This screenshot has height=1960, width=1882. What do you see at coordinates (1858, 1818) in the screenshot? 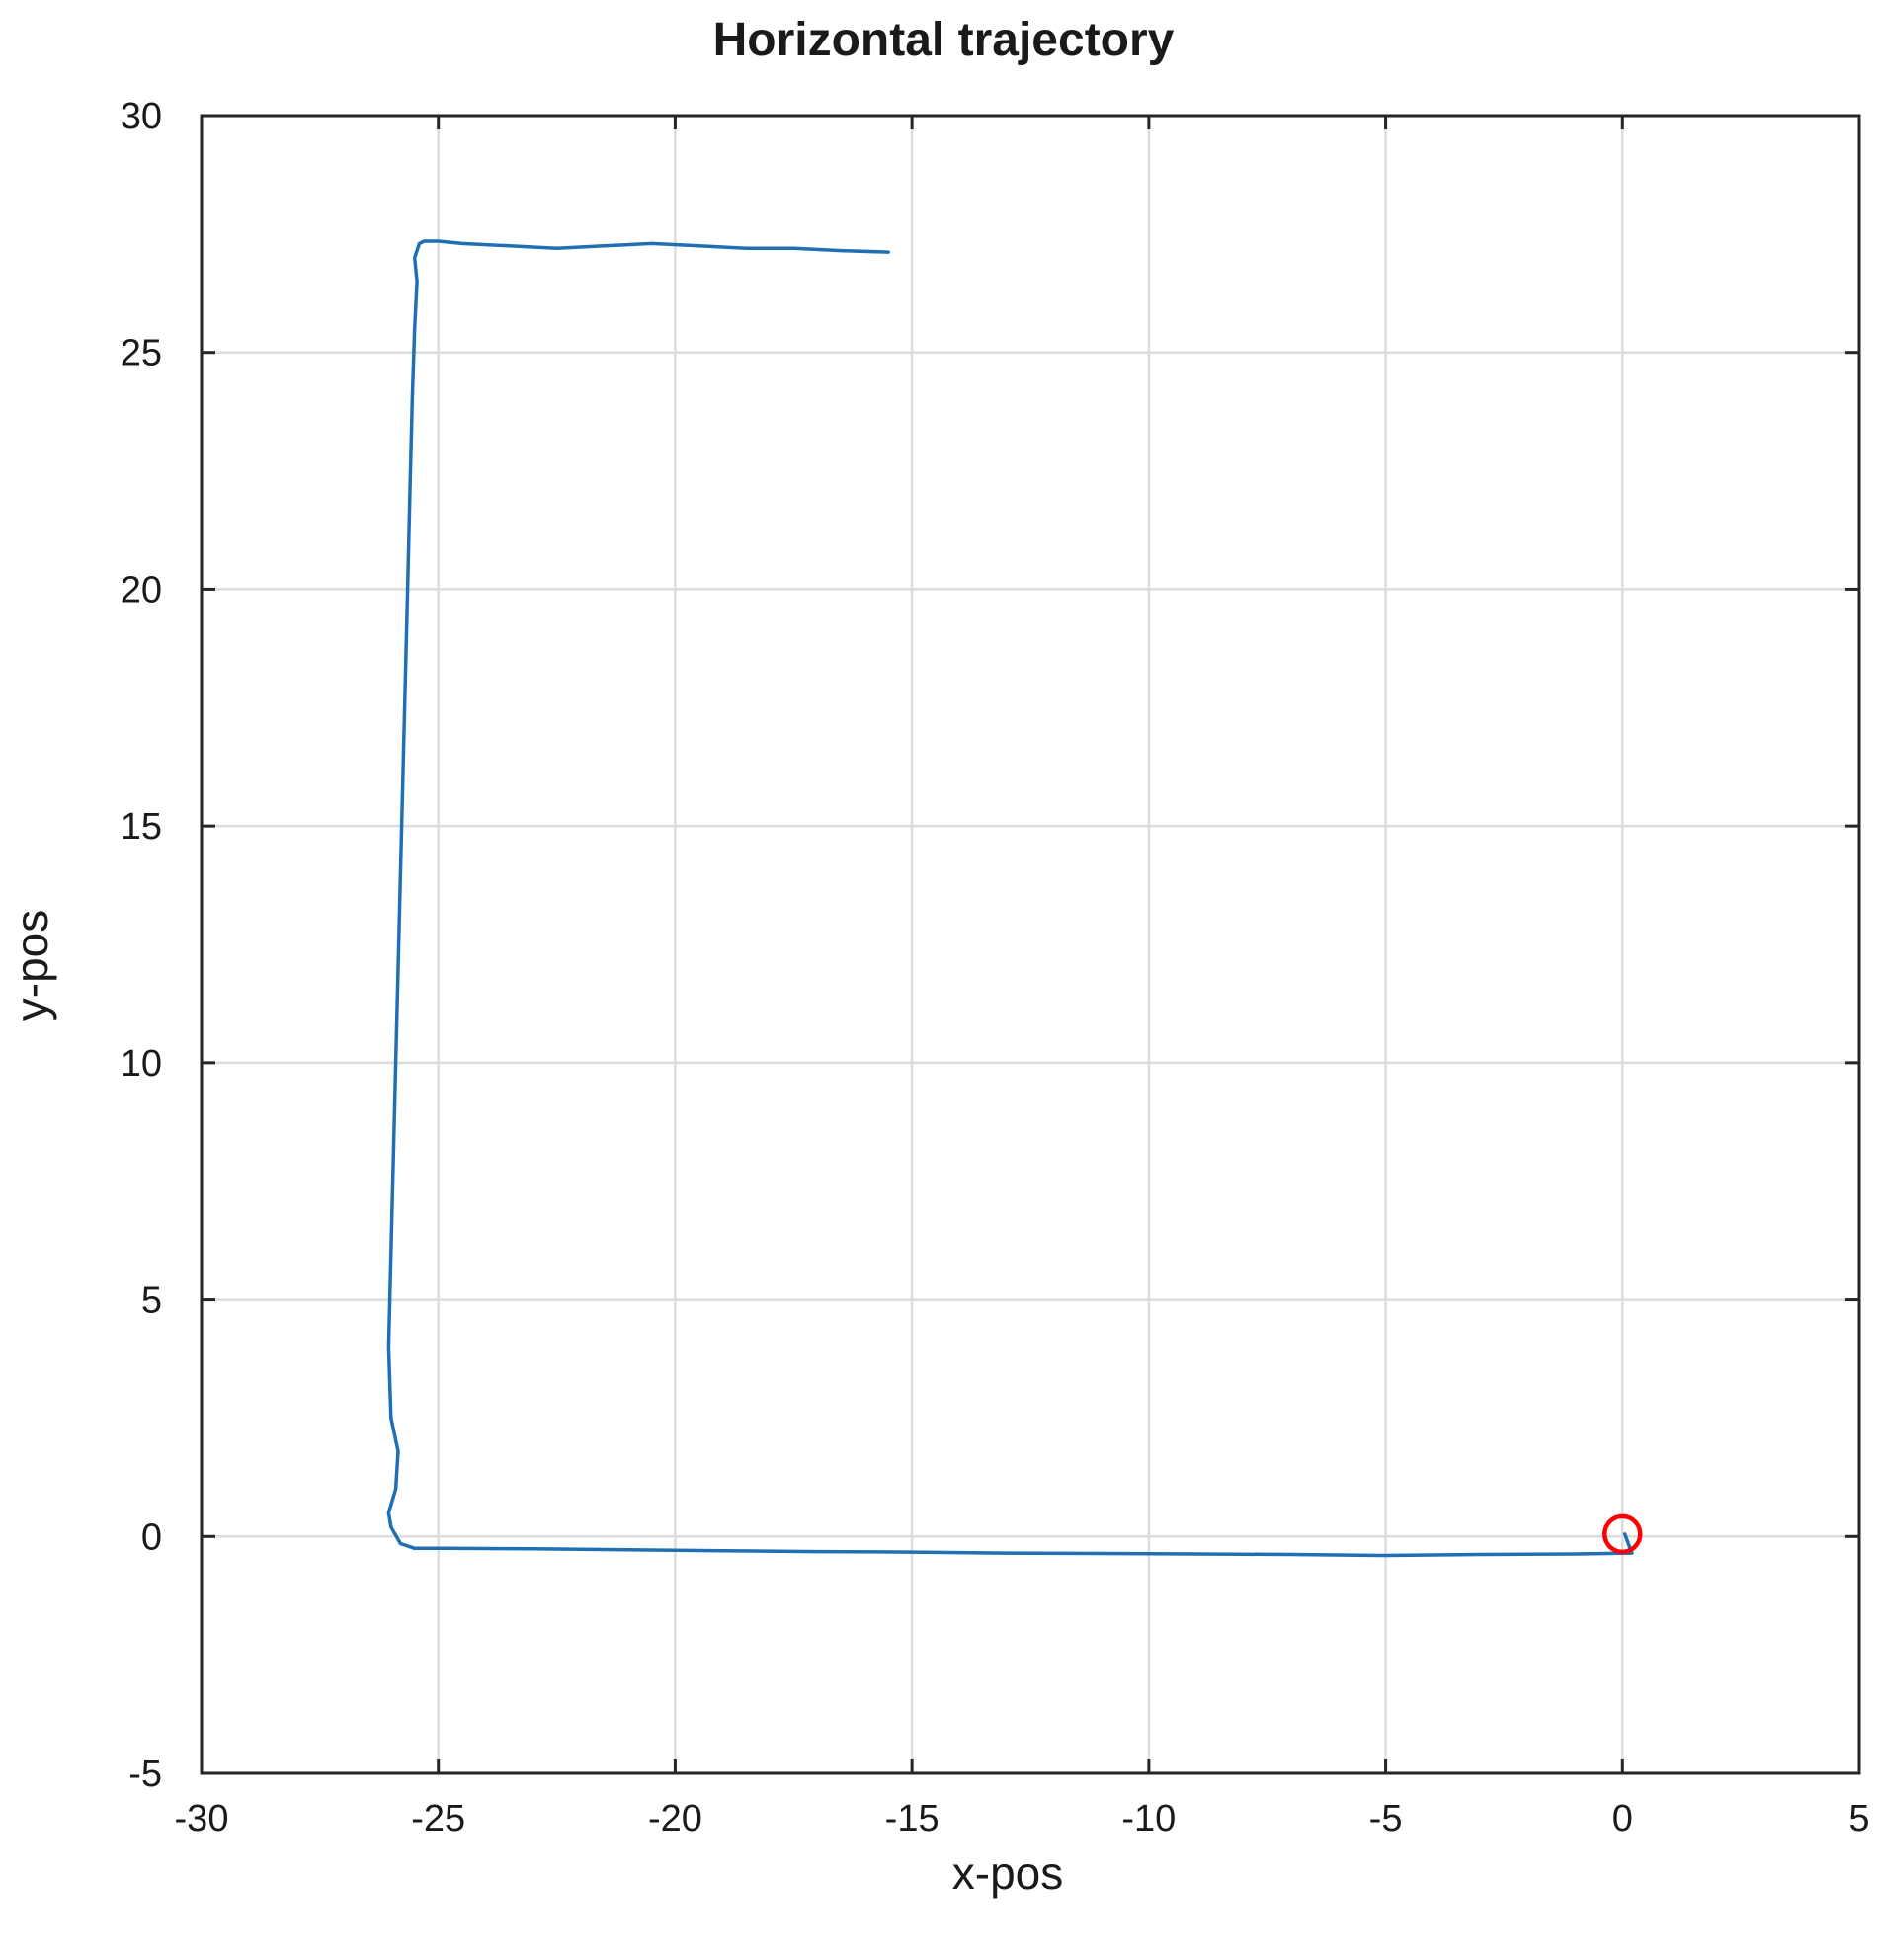
I see `x-tick-label: 5` at bounding box center [1858, 1818].